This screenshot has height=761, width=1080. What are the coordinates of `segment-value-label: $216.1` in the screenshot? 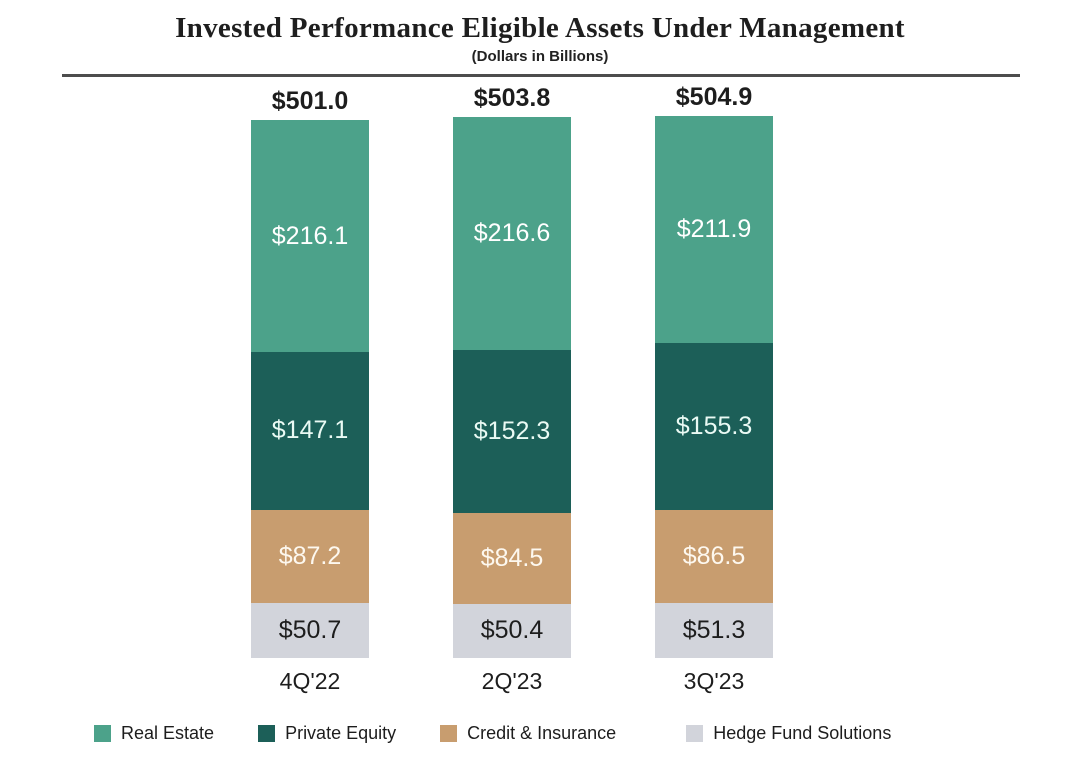 It's located at (310, 235).